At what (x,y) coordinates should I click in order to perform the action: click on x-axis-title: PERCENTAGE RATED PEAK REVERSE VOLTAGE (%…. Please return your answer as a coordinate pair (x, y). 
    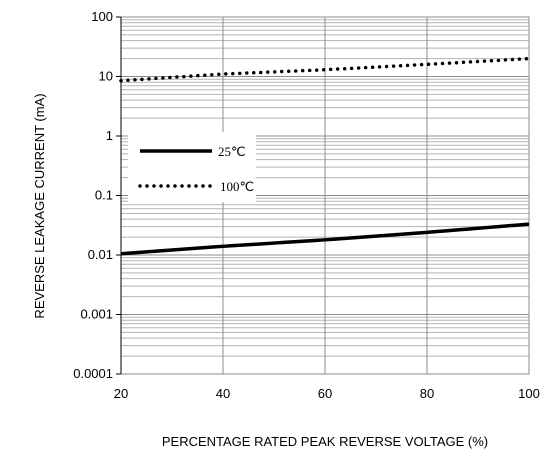
    Looking at the image, I should click on (325, 441).